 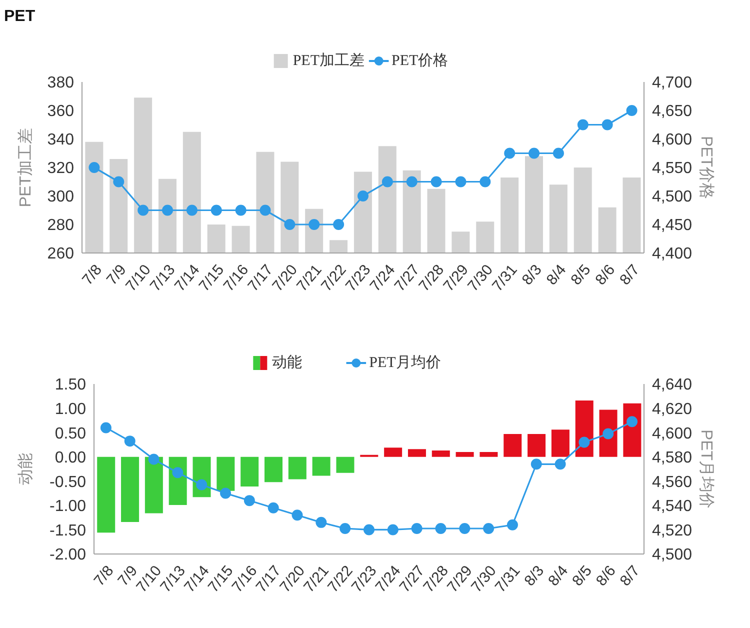 I want to click on y2-tick-label: 4,650, so click(x=672, y=111).